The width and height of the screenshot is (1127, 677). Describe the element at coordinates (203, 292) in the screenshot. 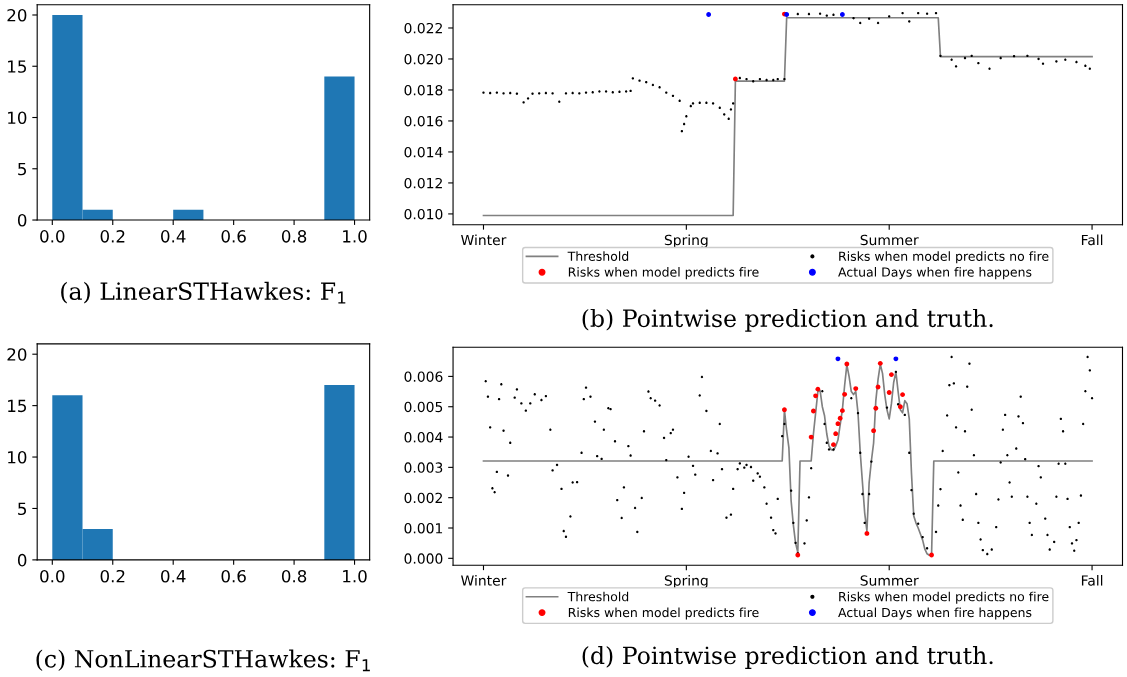

I see `text: (a) LinearSTHawkes: F$_{1}$` at that location.